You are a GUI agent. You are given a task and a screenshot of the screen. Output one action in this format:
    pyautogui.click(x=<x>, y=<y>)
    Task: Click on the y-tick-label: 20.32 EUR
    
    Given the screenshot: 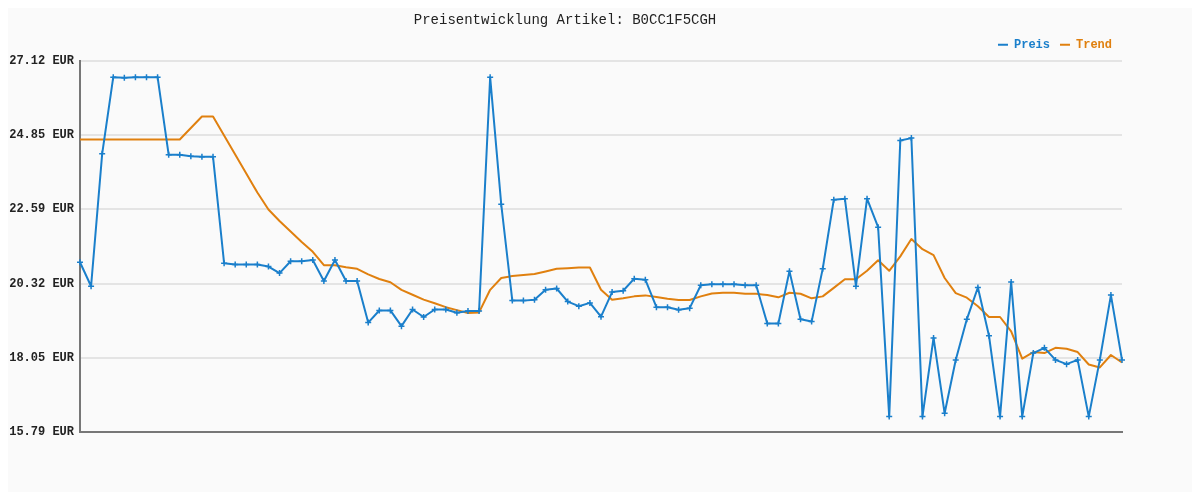 What is the action you would take?
    pyautogui.click(x=42, y=283)
    